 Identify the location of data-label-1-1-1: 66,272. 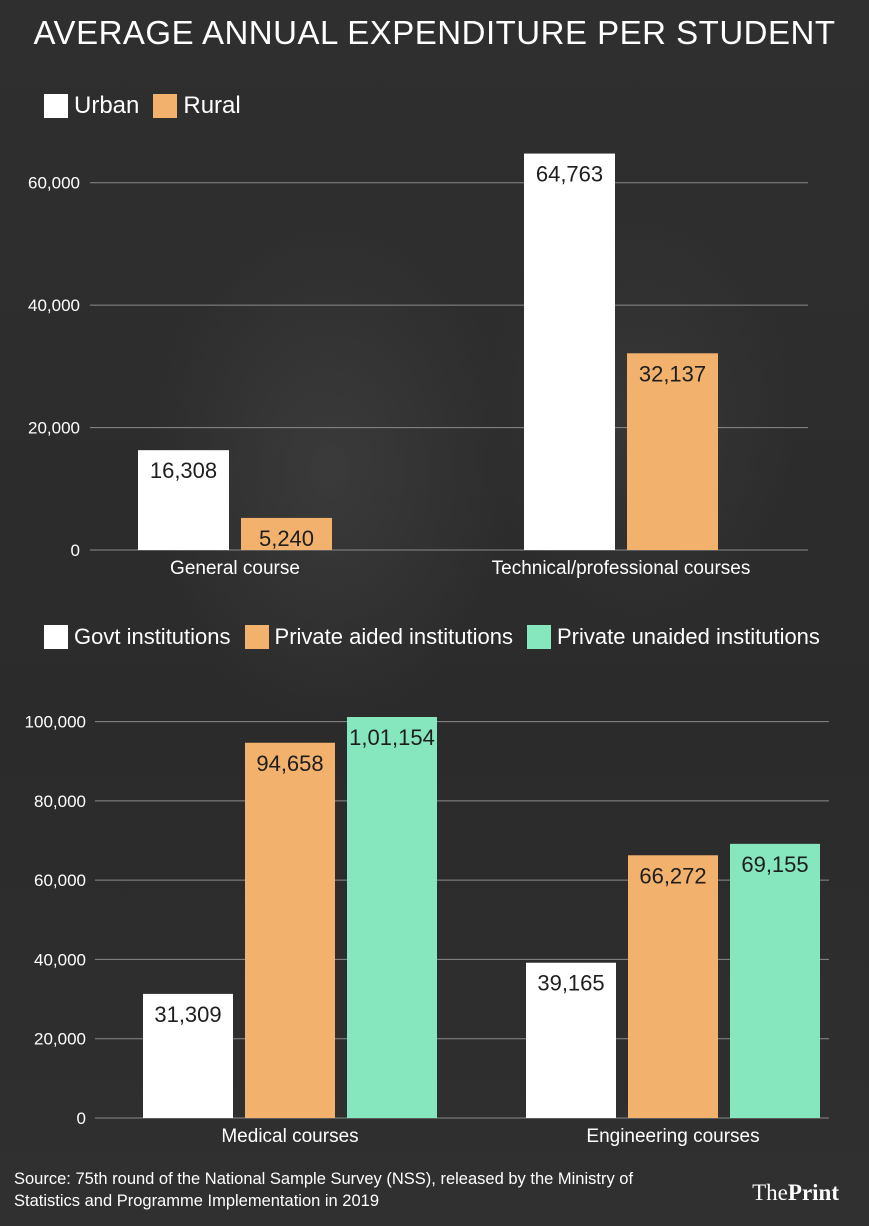
(672, 875).